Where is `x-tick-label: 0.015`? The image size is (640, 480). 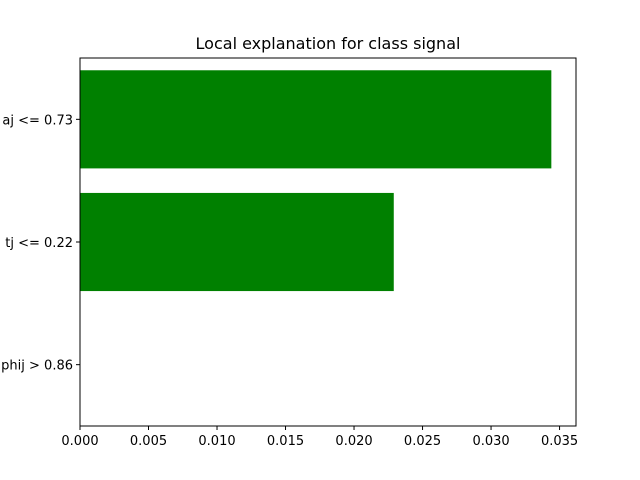
x-tick-label: 0.015 is located at coordinates (285, 441).